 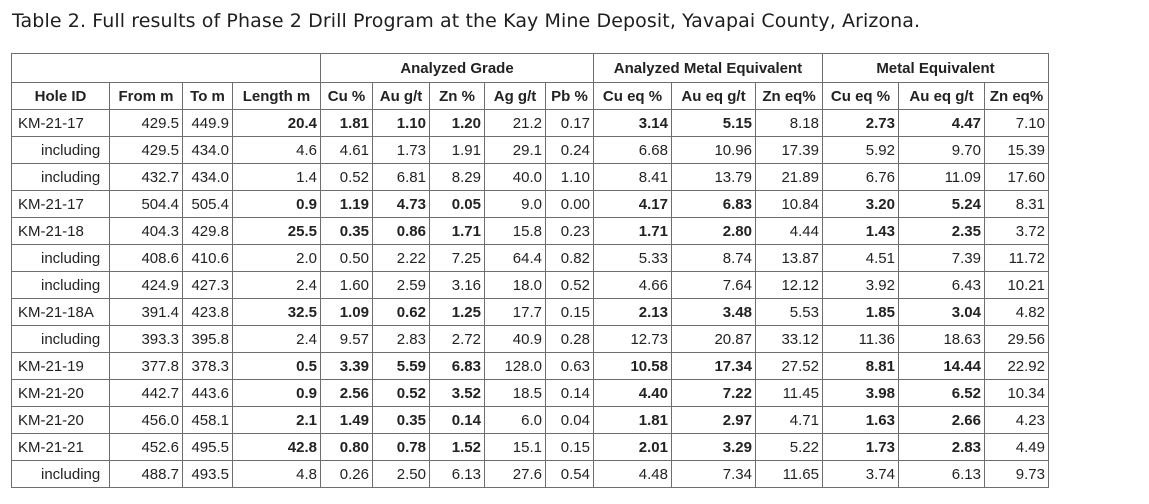 I want to click on column-header-cu-eq: Cu eq %, so click(x=860, y=96).